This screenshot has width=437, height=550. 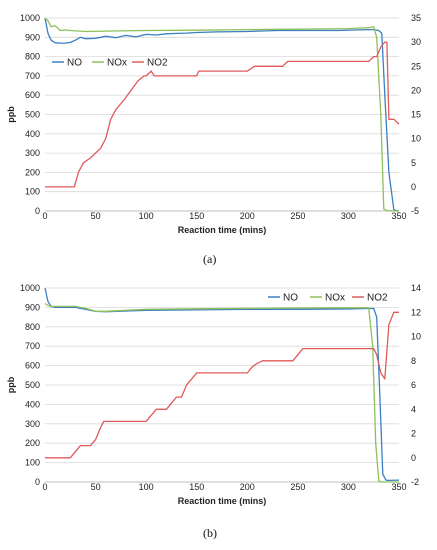 What do you see at coordinates (415, 482) in the screenshot?
I see `y2-tick-label: -2` at bounding box center [415, 482].